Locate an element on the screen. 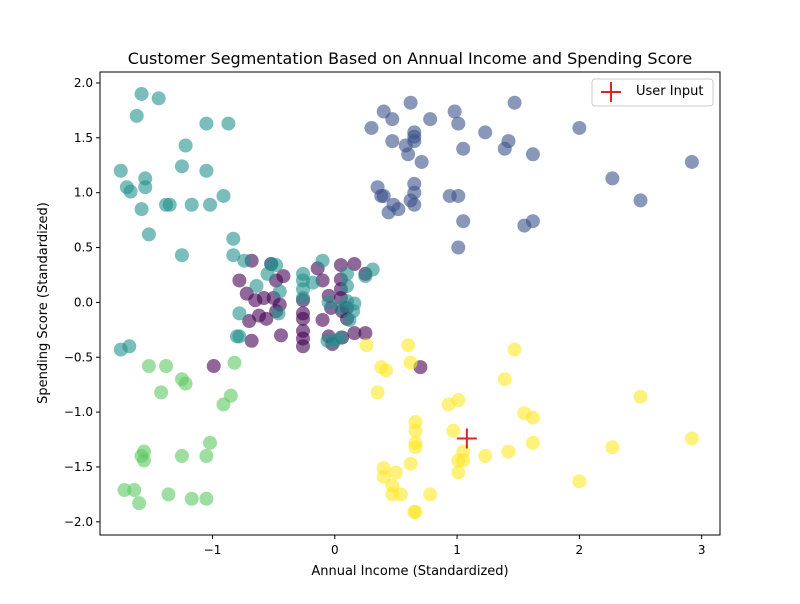 This screenshot has width=800, height=604. x-tick-label: 0 is located at coordinates (335, 550).